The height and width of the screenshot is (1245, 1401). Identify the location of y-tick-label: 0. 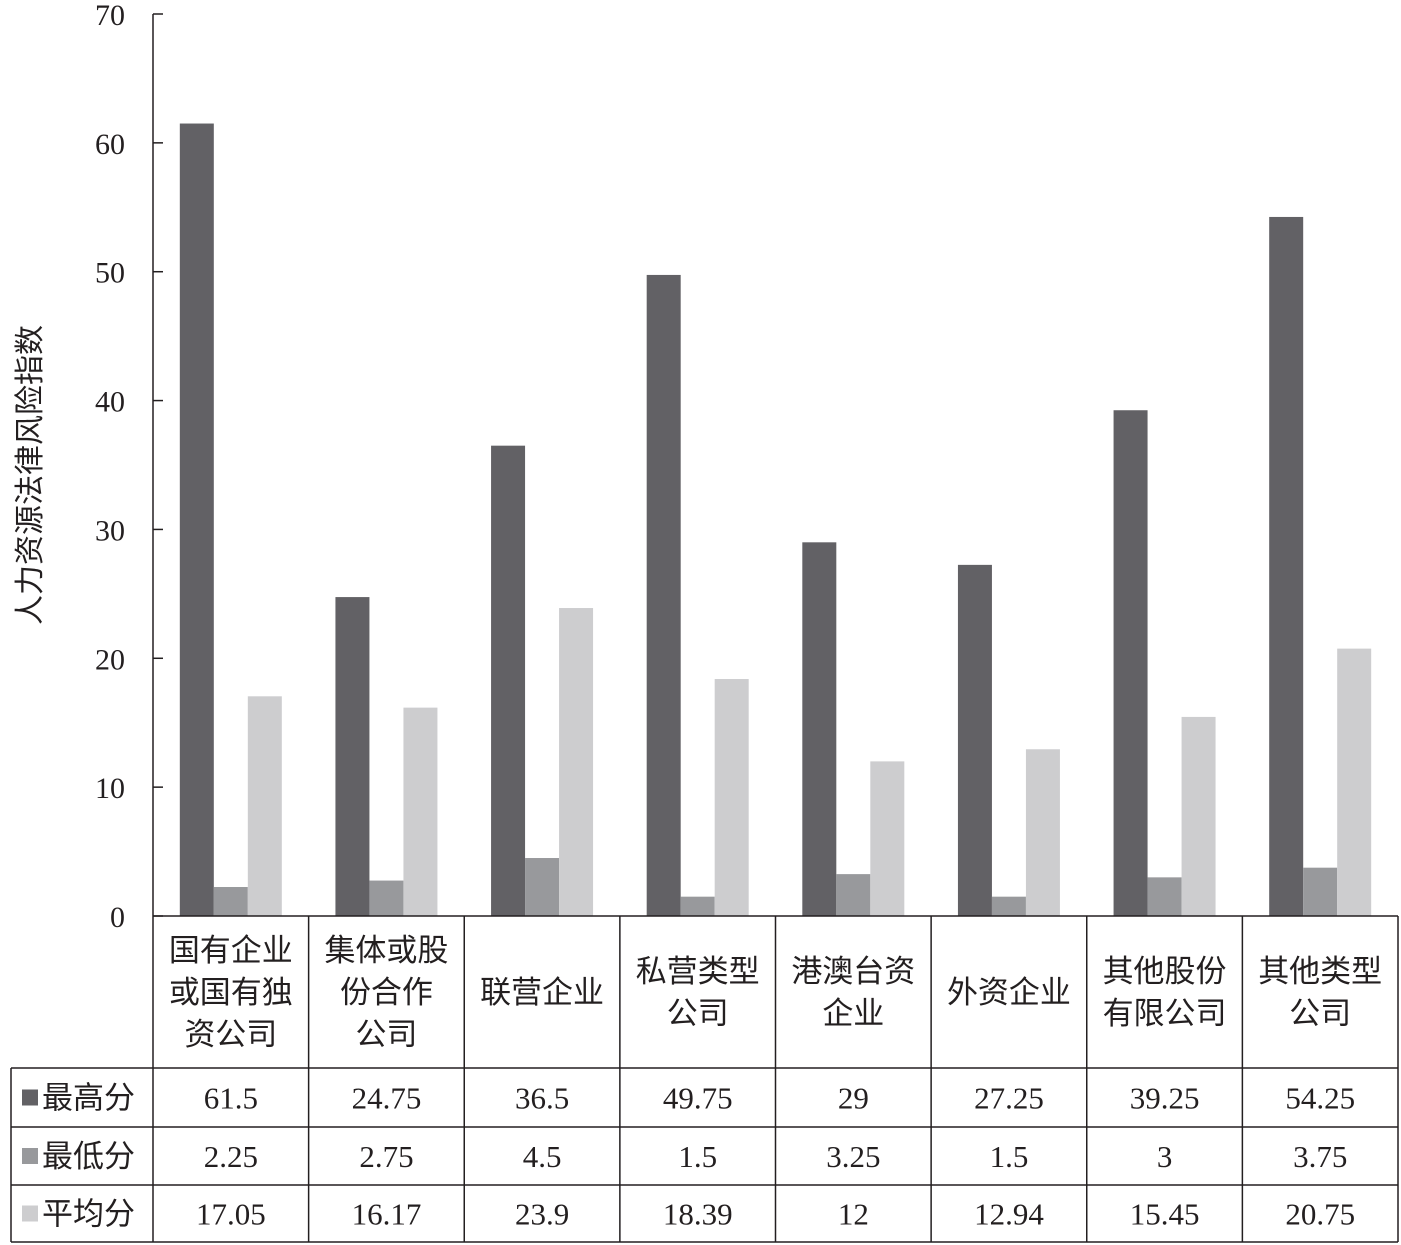
(117, 917).